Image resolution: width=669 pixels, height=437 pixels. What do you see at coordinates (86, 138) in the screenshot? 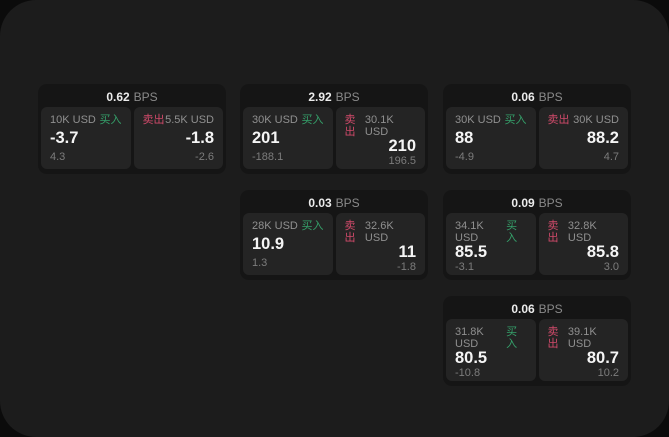
I see `buy-panel: 10K USD 买入 -3.7 4.3` at bounding box center [86, 138].